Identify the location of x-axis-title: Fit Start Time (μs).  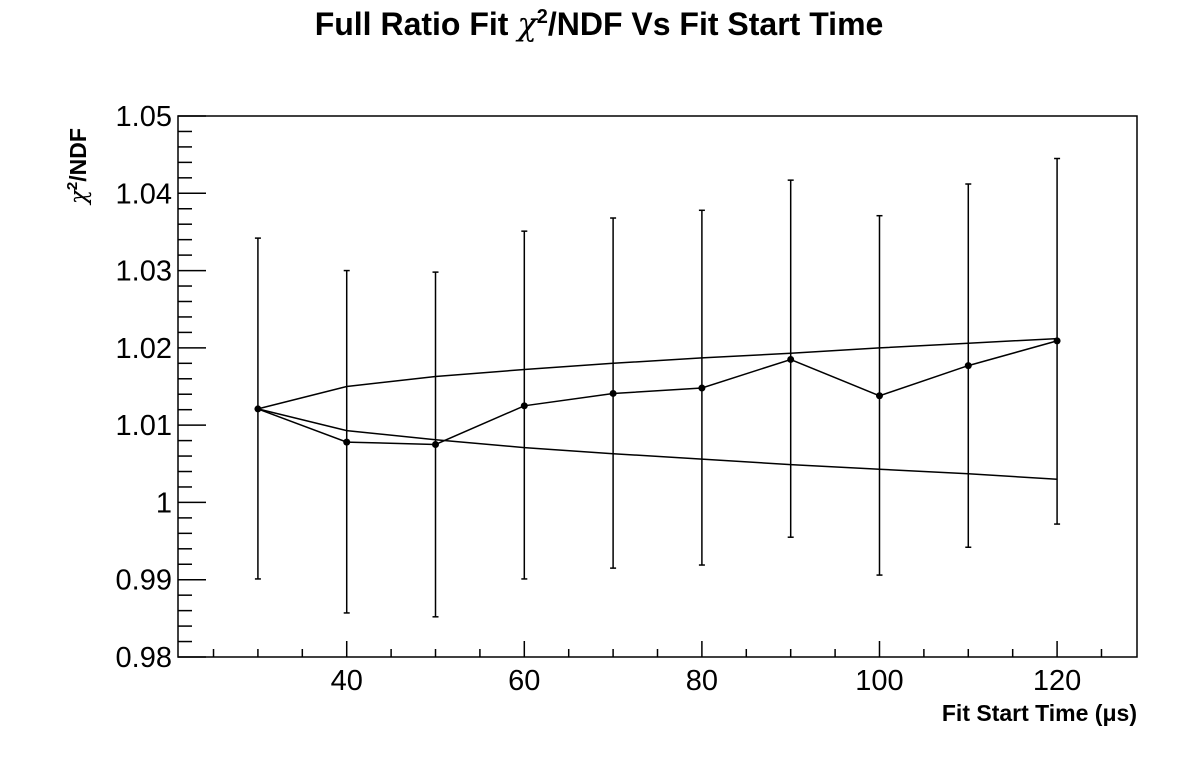
(1039, 713).